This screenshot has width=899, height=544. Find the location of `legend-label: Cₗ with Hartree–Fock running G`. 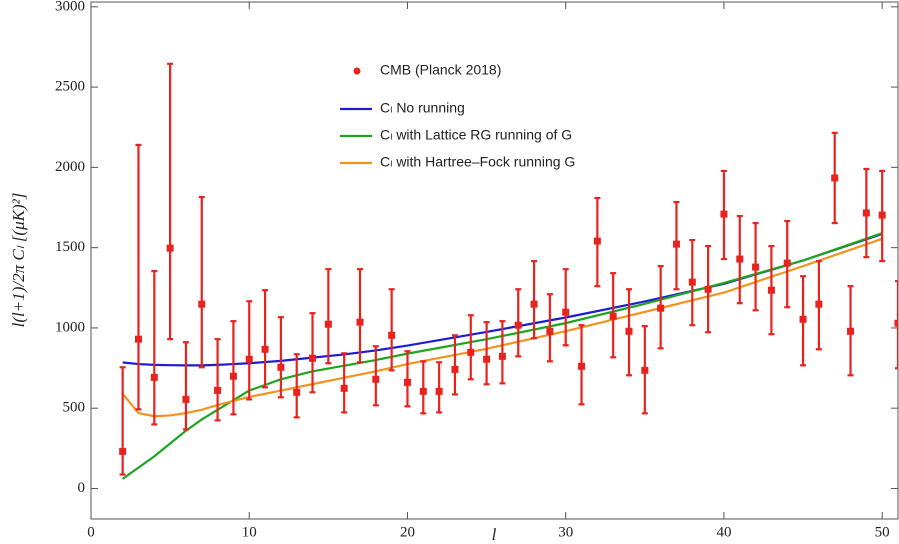

legend-label: Cₗ with Hartree–Fock running G is located at coordinates (477, 162).